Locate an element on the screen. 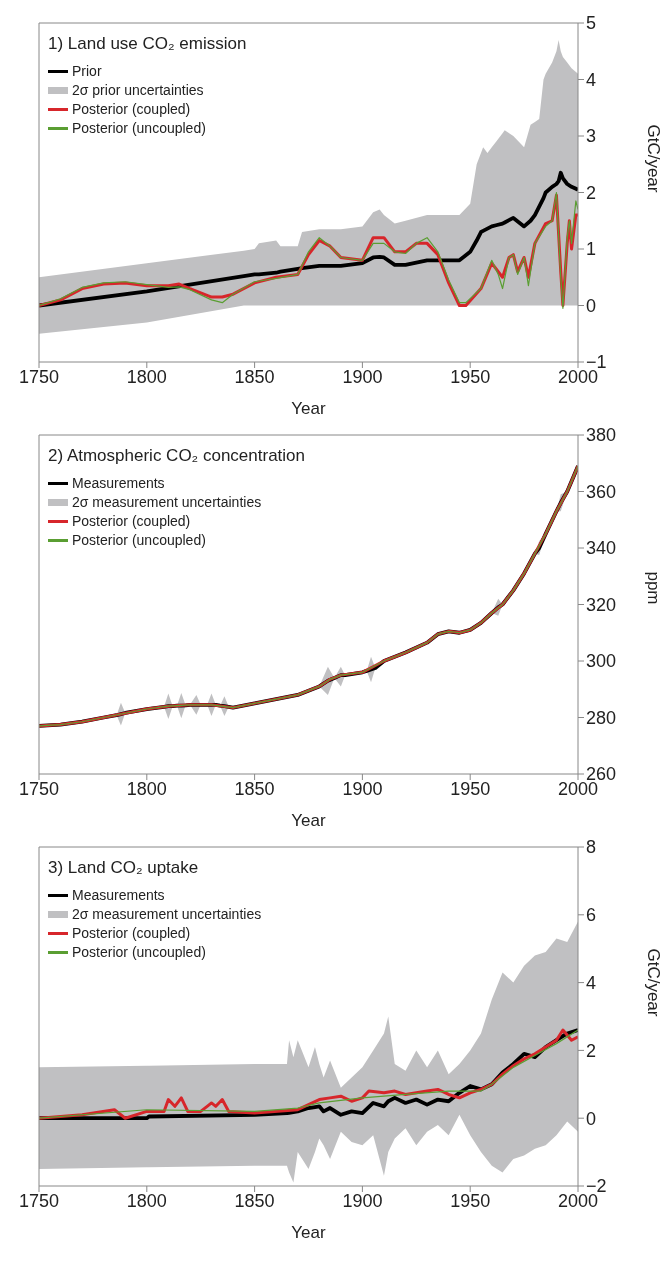 Image resolution: width=672 pixels, height=1275 pixels. y-tick-label: 300 is located at coordinates (601, 661).